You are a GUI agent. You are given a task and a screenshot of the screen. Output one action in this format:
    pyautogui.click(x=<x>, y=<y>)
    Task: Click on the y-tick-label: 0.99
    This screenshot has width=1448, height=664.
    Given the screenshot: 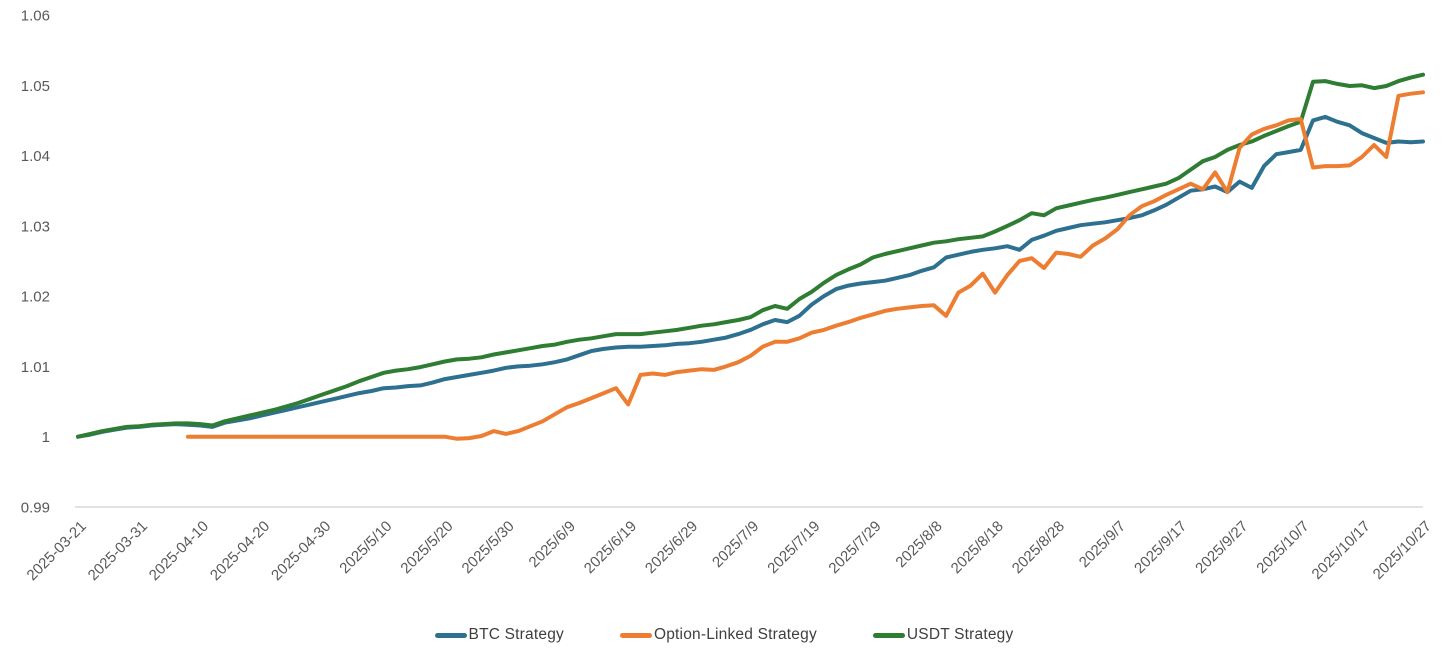 What is the action you would take?
    pyautogui.click(x=35, y=508)
    